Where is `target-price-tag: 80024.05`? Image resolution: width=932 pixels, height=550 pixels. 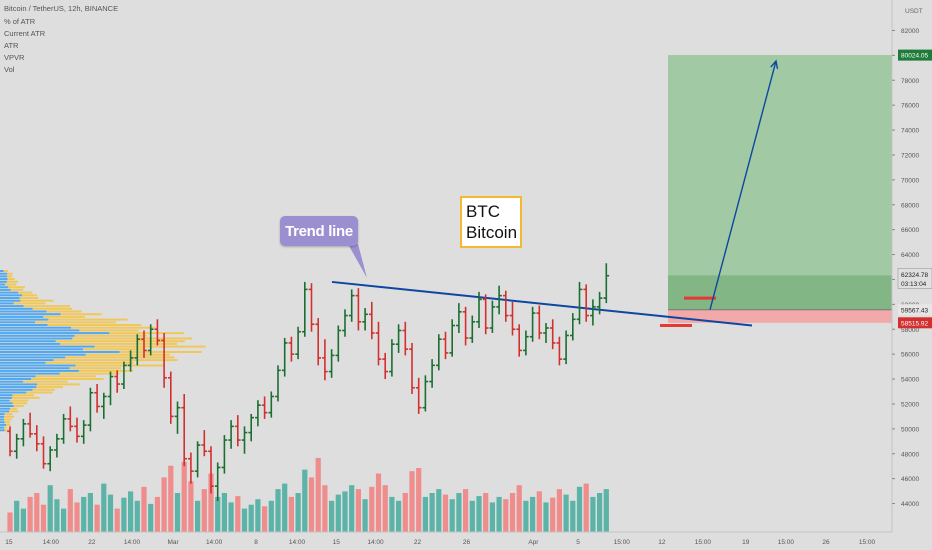 target-price-tag: 80024.05 is located at coordinates (914, 56).